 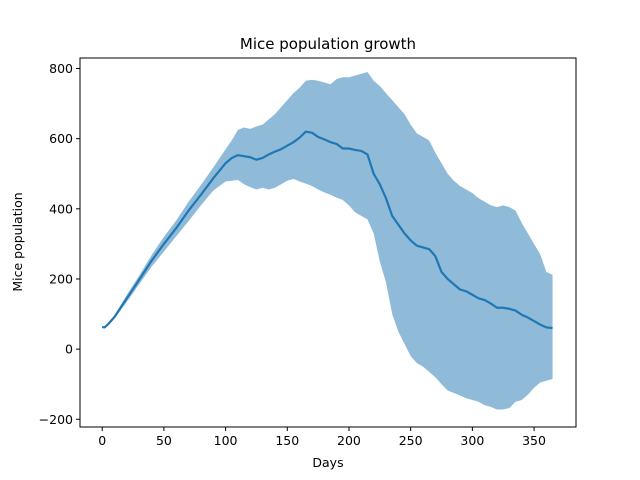 I want to click on chart-title: Mice population growth, so click(x=328, y=44).